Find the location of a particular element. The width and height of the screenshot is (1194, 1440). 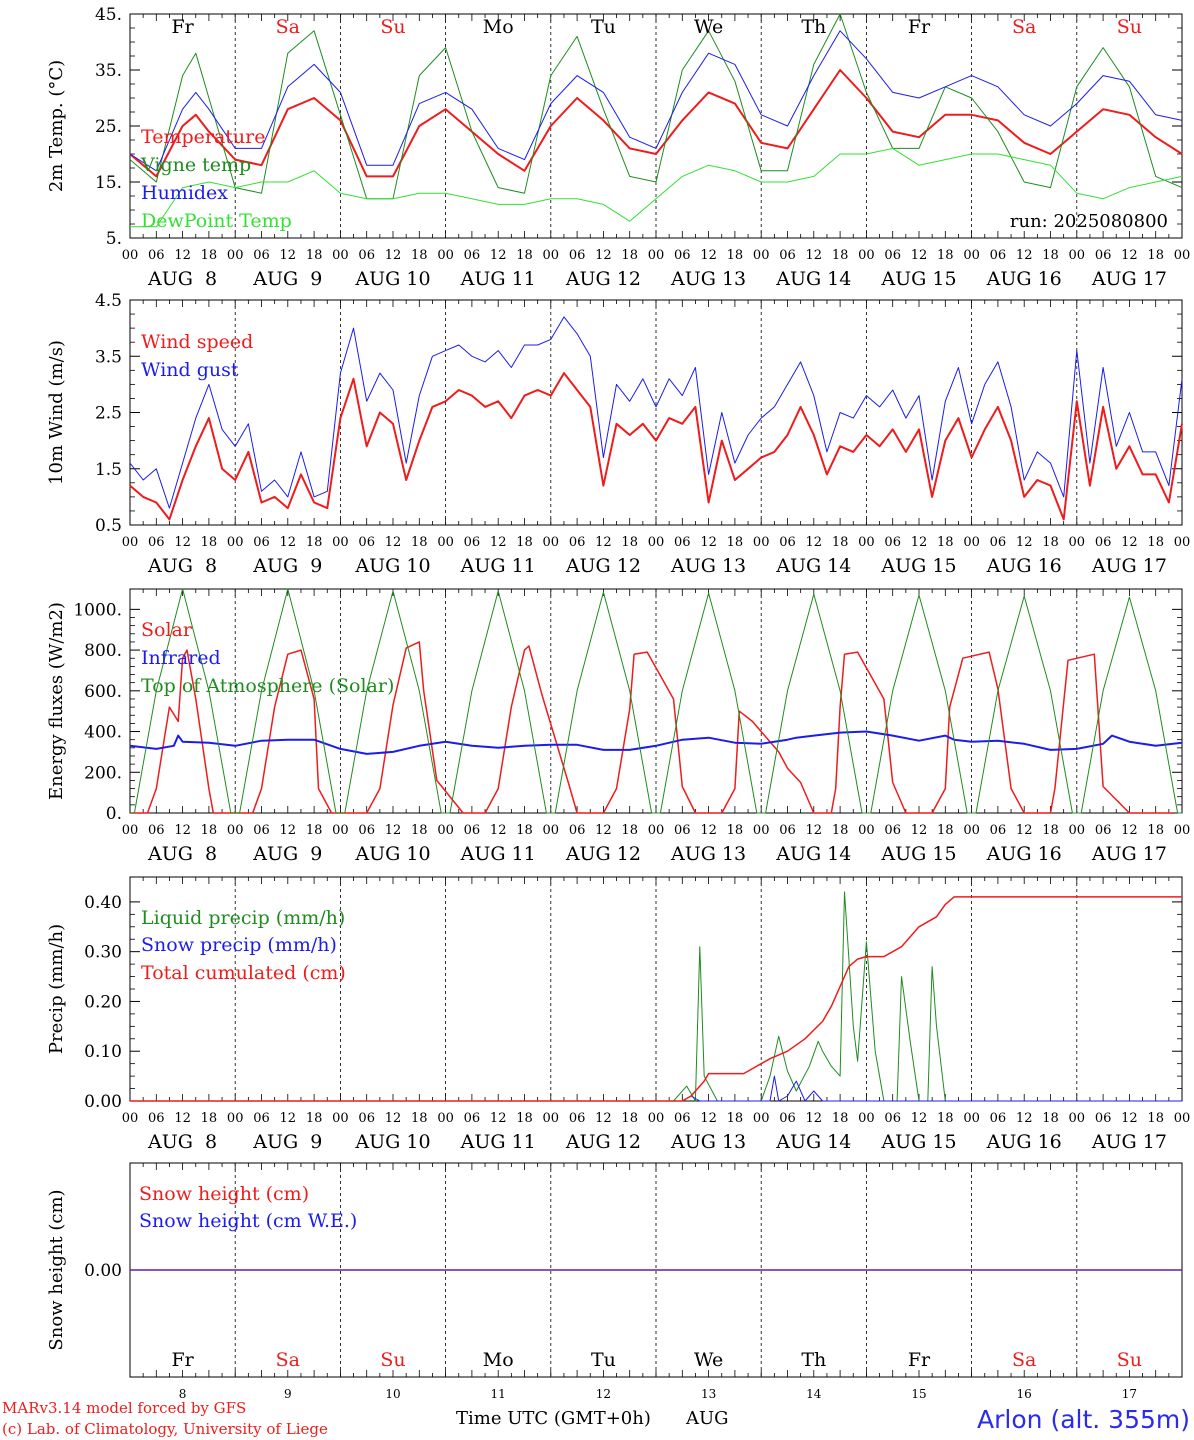

day-name: We is located at coordinates (708, 27).